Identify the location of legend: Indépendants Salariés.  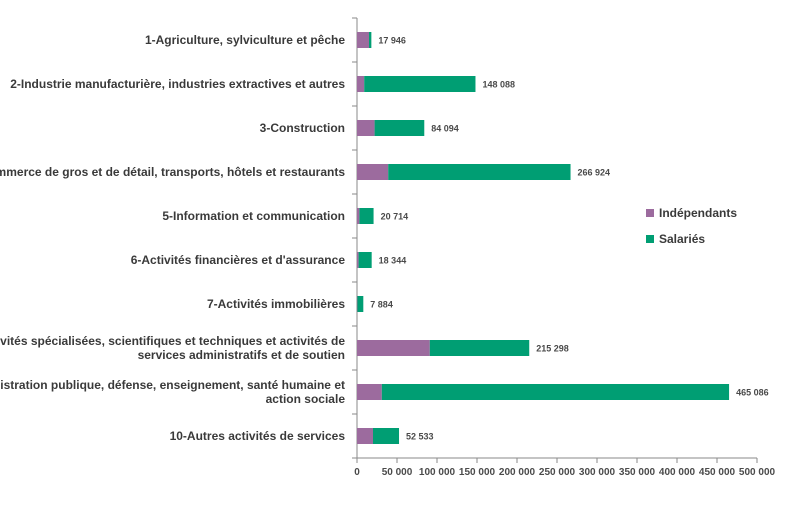
(691, 226).